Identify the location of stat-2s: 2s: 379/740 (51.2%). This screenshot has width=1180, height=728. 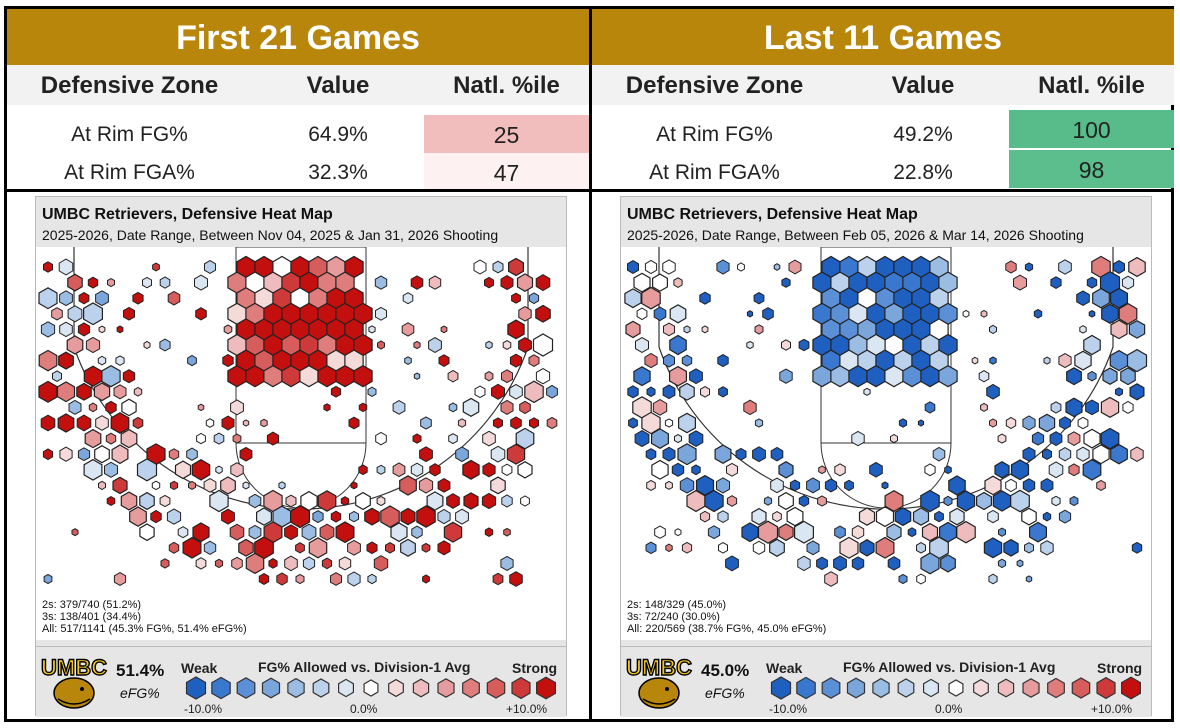
(92, 605).